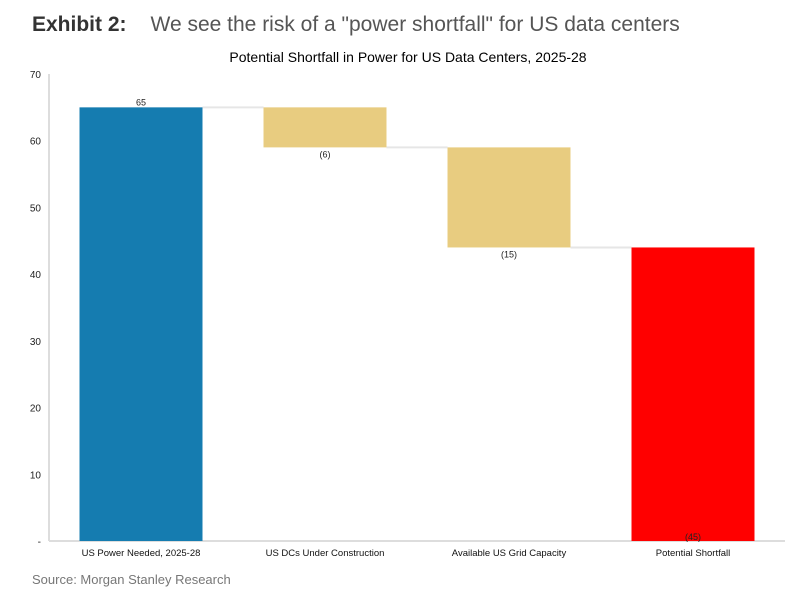 Image resolution: width=803 pixels, height=591 pixels. What do you see at coordinates (36, 75) in the screenshot?
I see `y-tick-label: 70` at bounding box center [36, 75].